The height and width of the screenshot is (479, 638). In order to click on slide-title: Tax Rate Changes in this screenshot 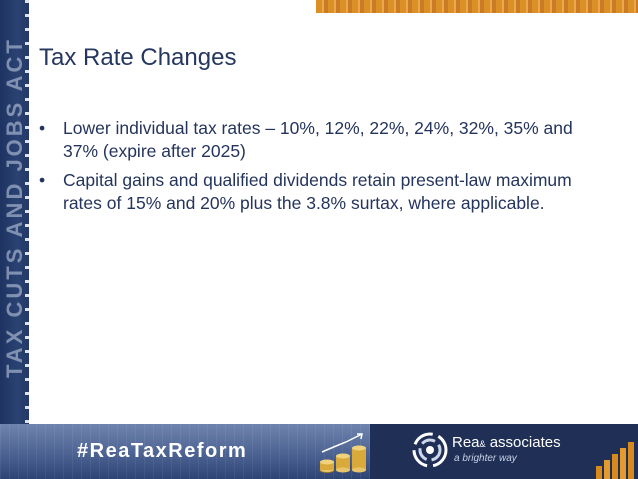, I will do `click(138, 57)`.